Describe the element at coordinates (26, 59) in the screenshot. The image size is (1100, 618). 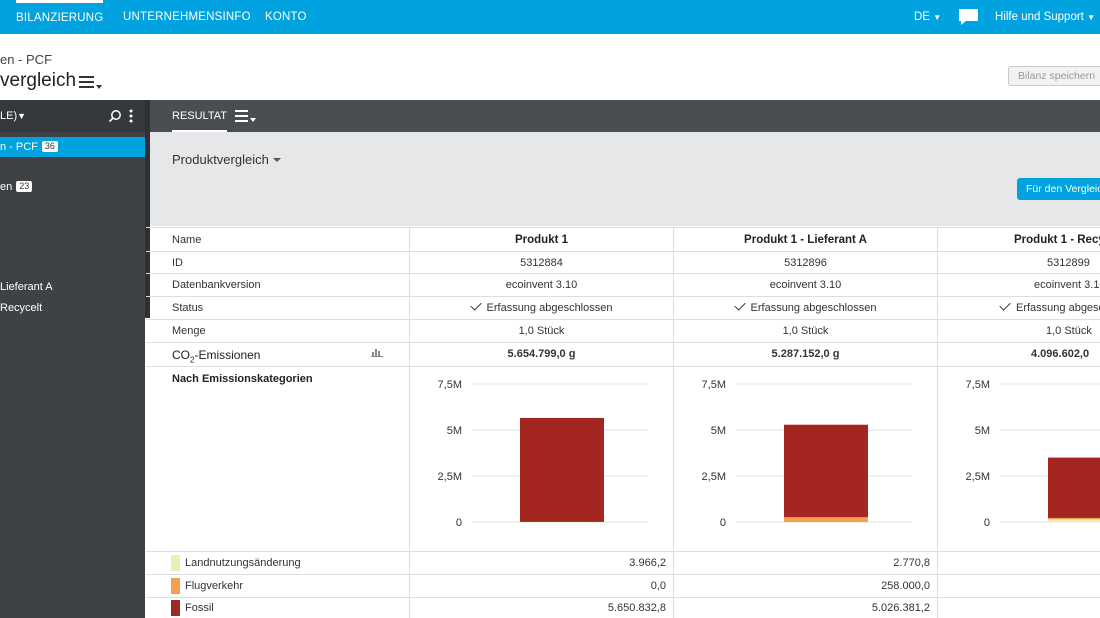
I see `breadcrumb: en - PCF` at that location.